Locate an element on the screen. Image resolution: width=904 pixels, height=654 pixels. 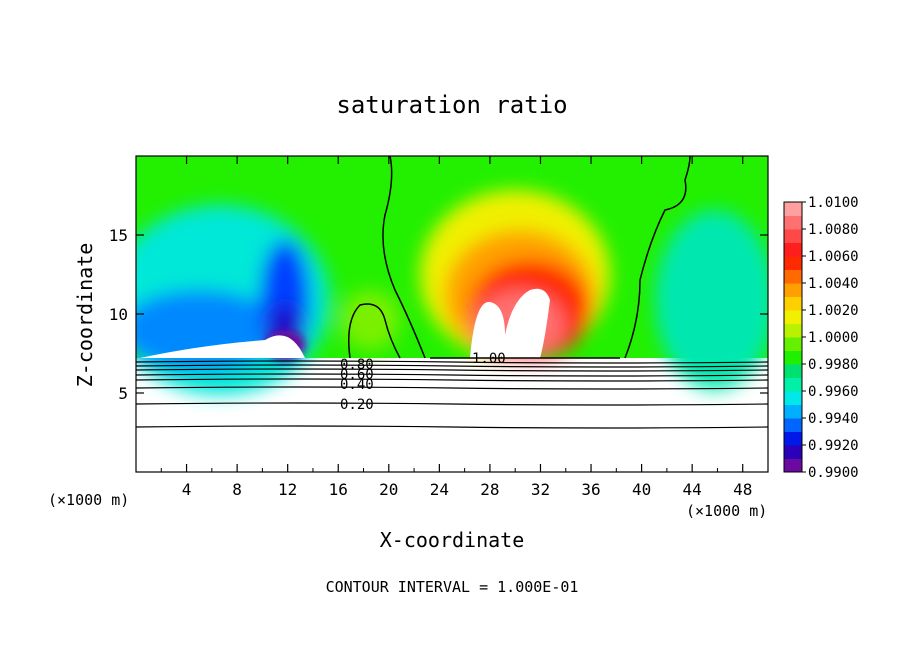
x-tick-label: 16 is located at coordinates (338, 489).